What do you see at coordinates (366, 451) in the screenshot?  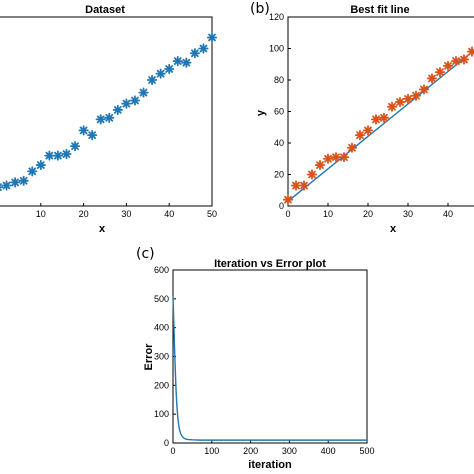 I see `x-tick-label: 500` at bounding box center [366, 451].